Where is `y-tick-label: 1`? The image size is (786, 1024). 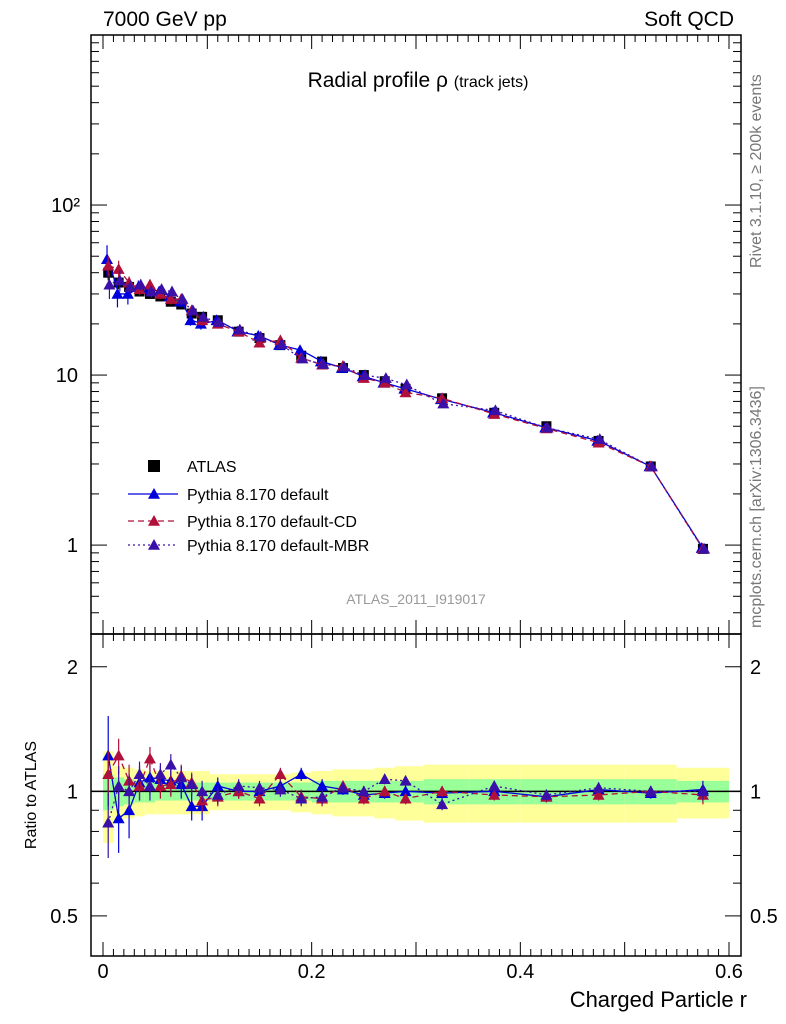 y-tick-label: 1 is located at coordinates (72, 546).